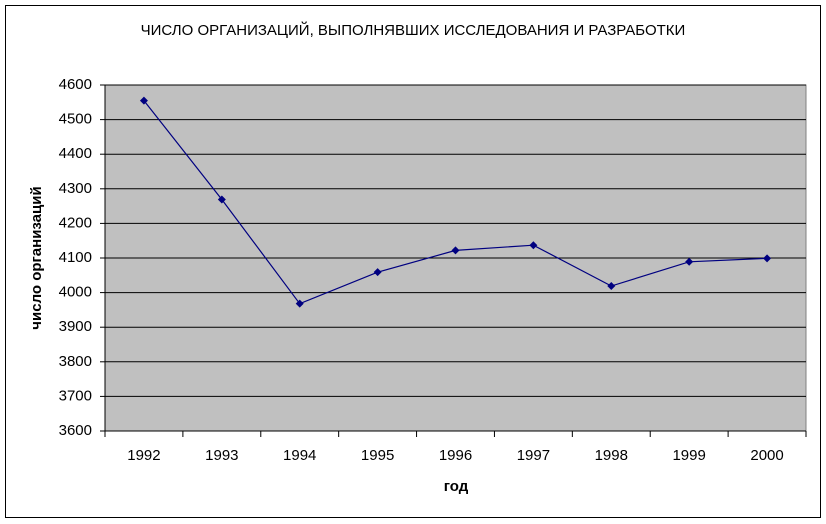 The image size is (826, 524). I want to click on y-tick-label: 3600, so click(75, 430).